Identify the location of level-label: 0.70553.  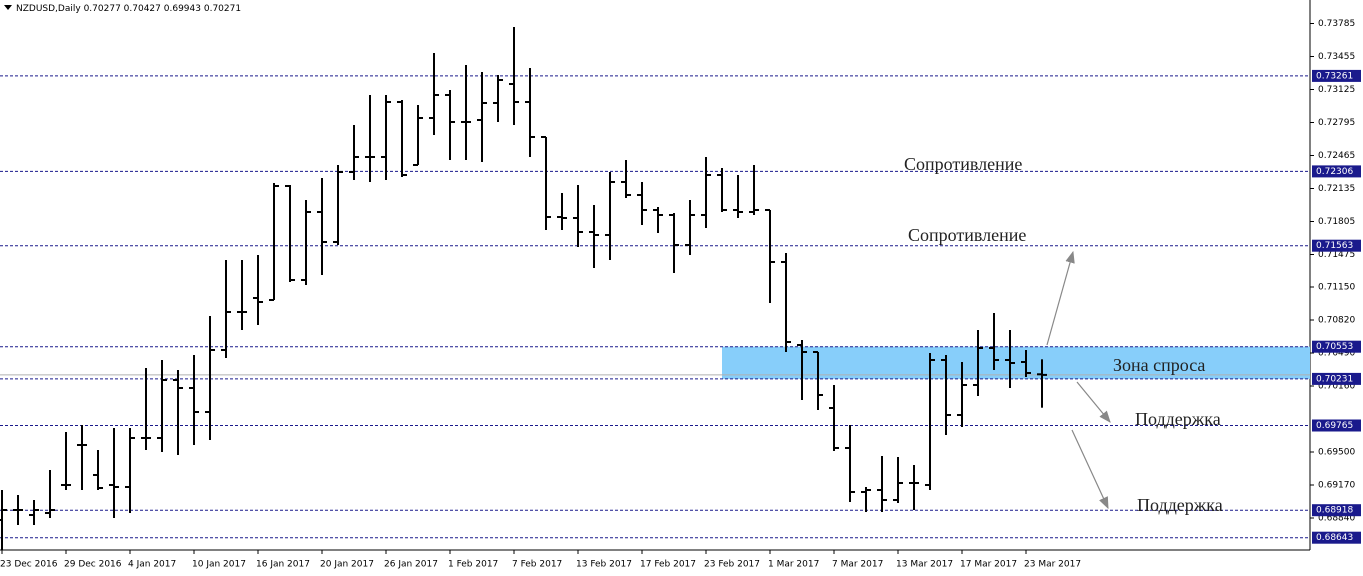
(1334, 347).